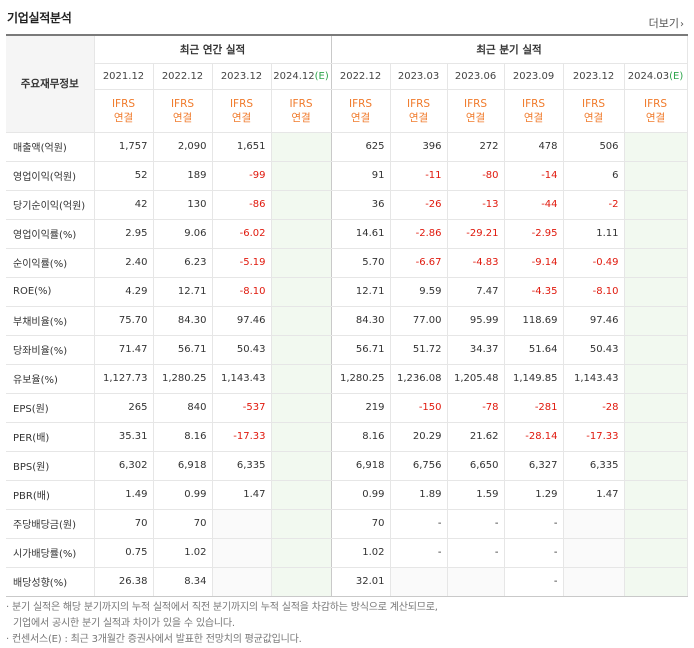 The width and height of the screenshot is (694, 648). I want to click on table-cell: 1,127.73, so click(124, 379).